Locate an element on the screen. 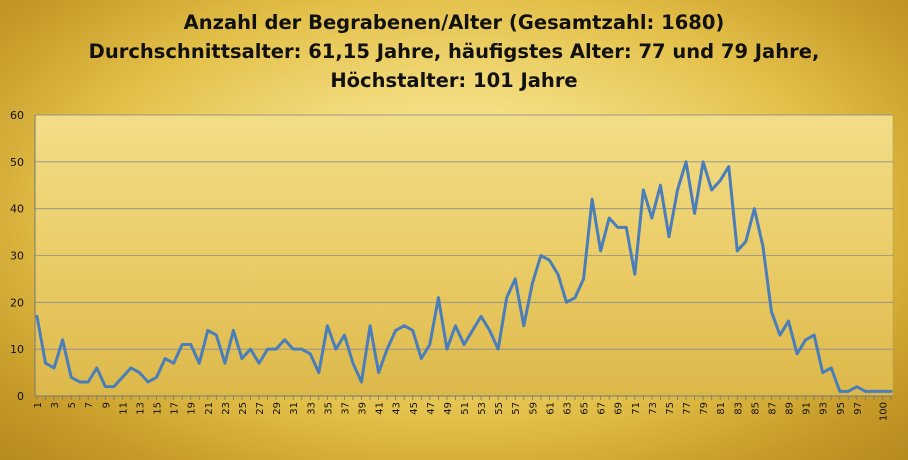 This screenshot has height=460, width=908. x-tick-label: 69 is located at coordinates (619, 408).